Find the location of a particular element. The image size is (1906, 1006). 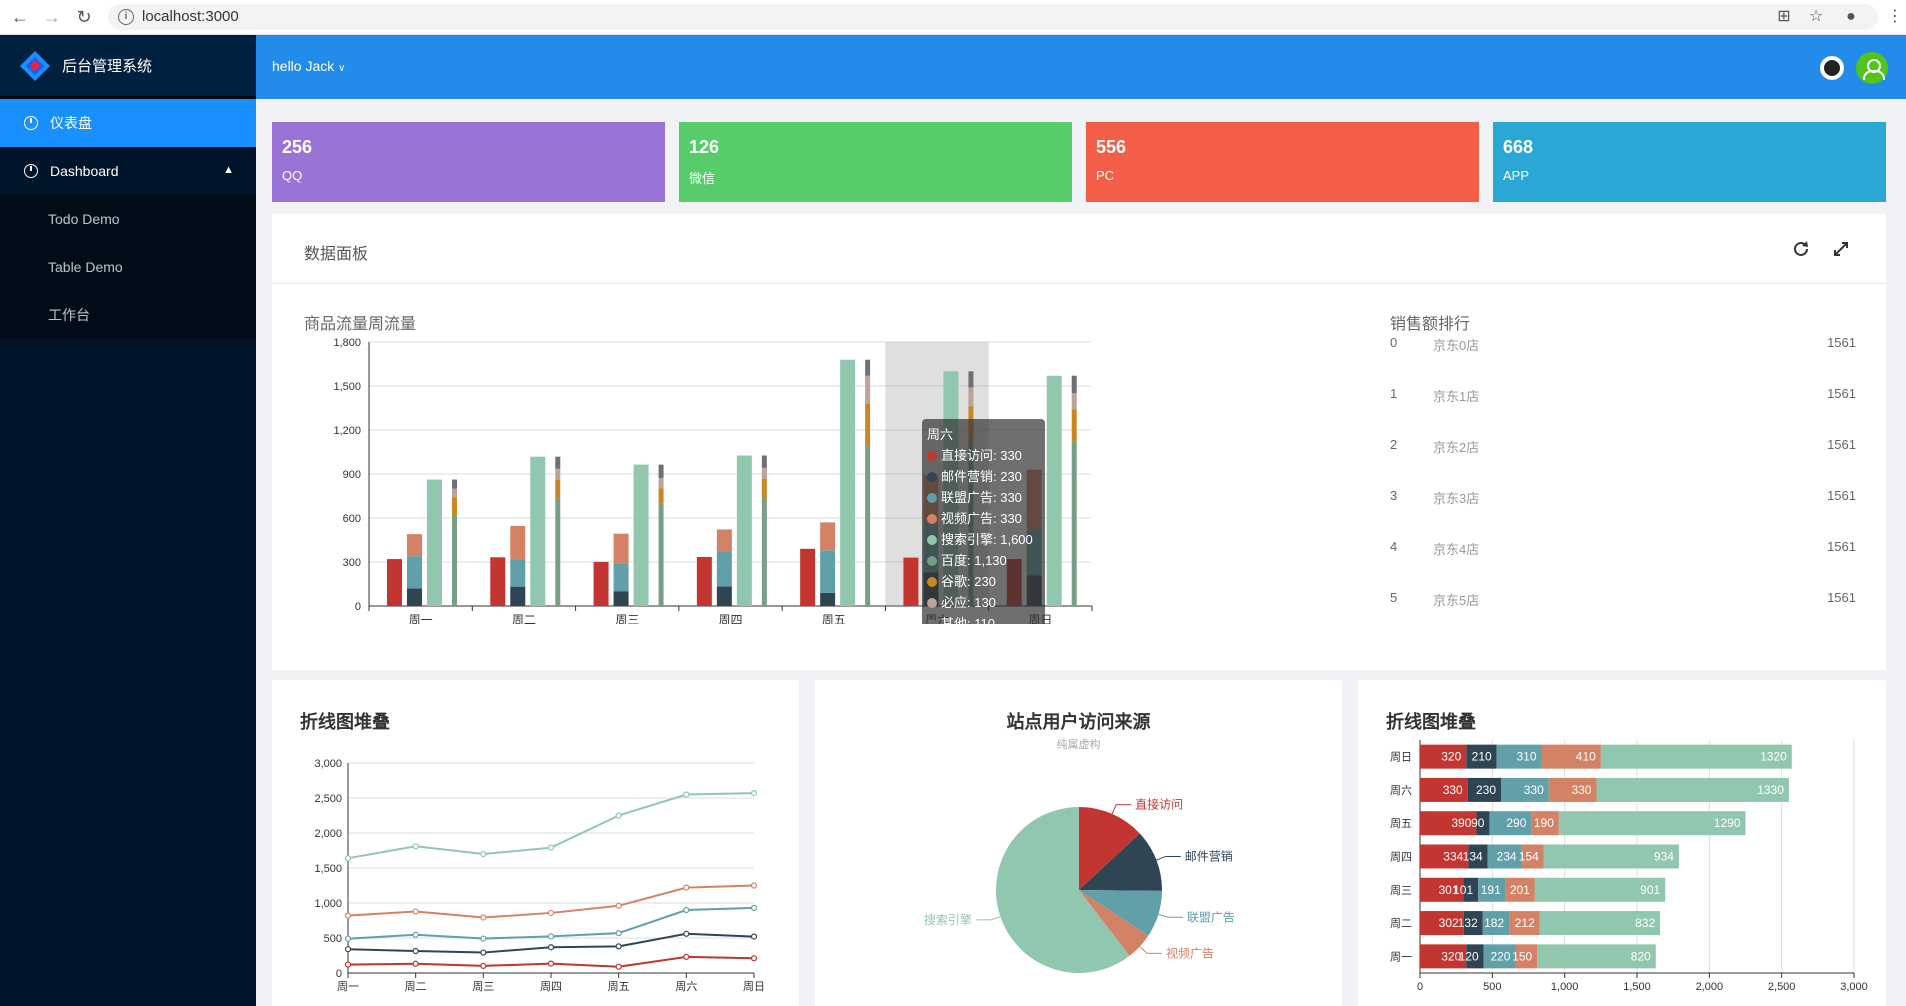

data-label: 191 is located at coordinates (1491, 890).